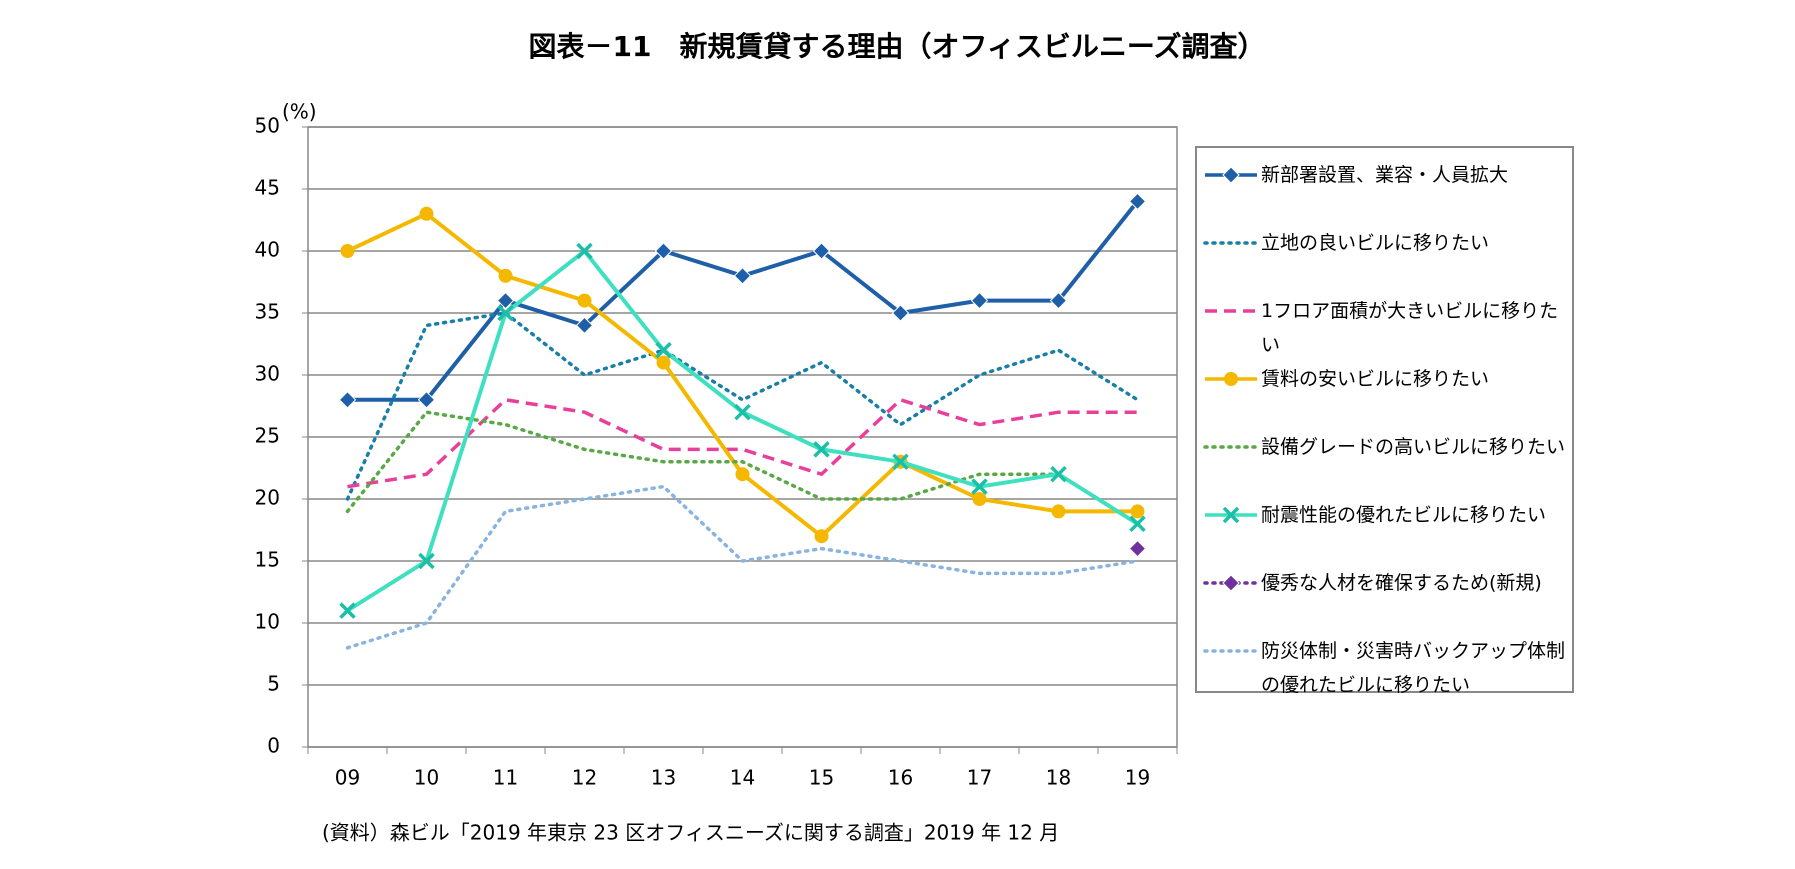 This screenshot has width=1795, height=869. I want to click on y-tick-label: 0, so click(273, 746).